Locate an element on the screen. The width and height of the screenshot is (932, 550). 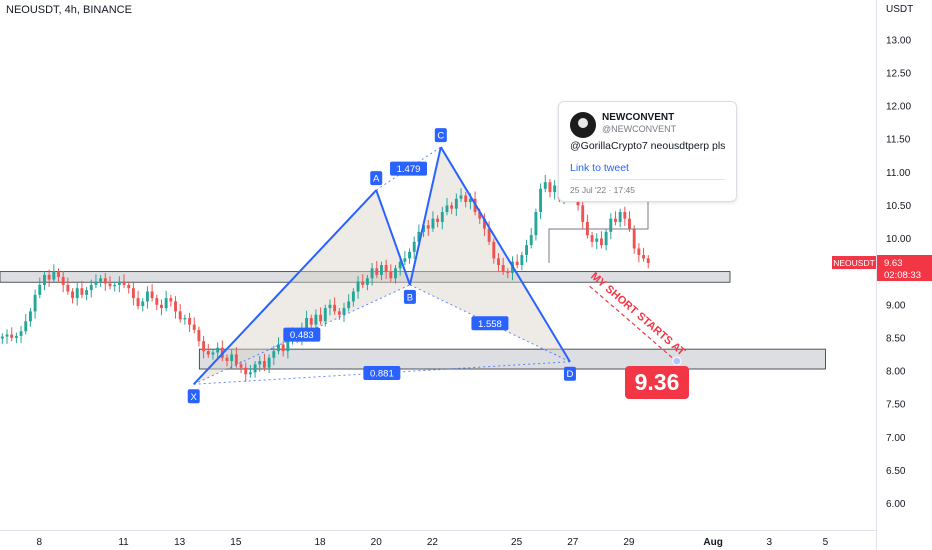
point-label: A is located at coordinates (376, 179).